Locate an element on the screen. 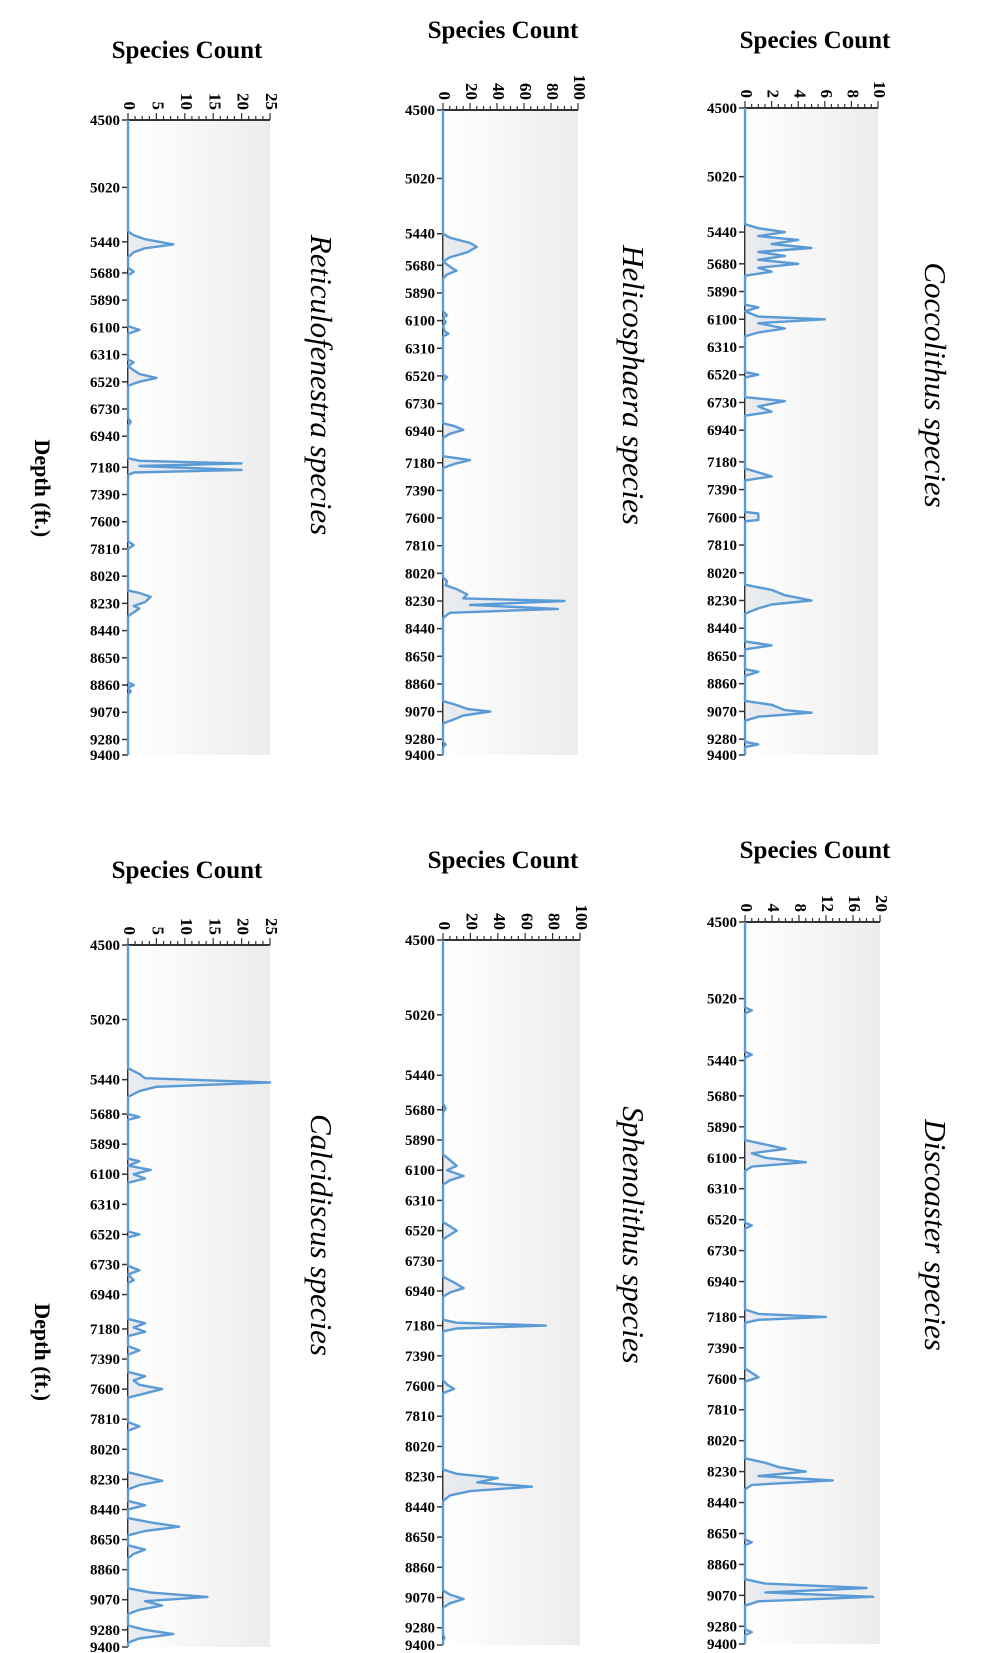 The width and height of the screenshot is (1003, 1653). species-label: Calcidiscus species is located at coordinates (321, 1235).